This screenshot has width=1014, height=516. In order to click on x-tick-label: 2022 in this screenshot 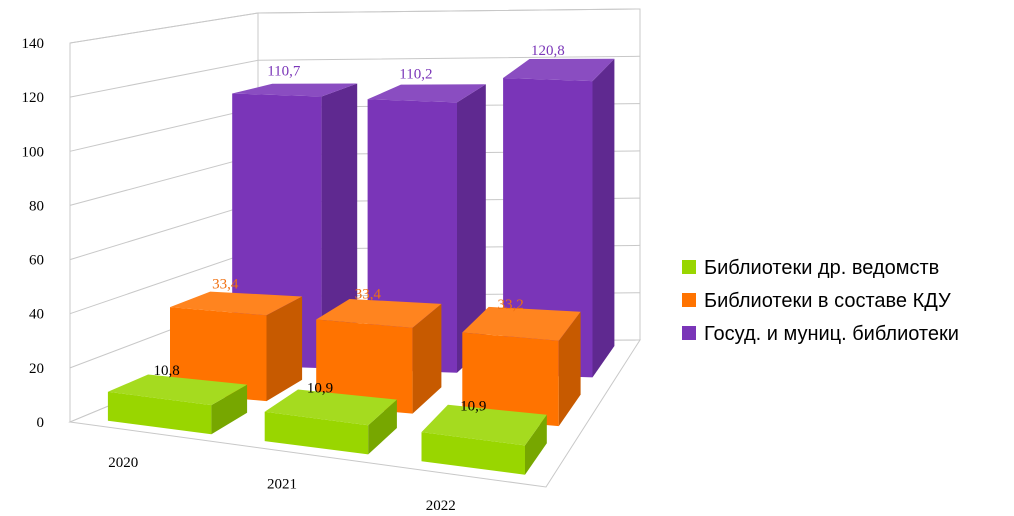, I will do `click(441, 504)`.